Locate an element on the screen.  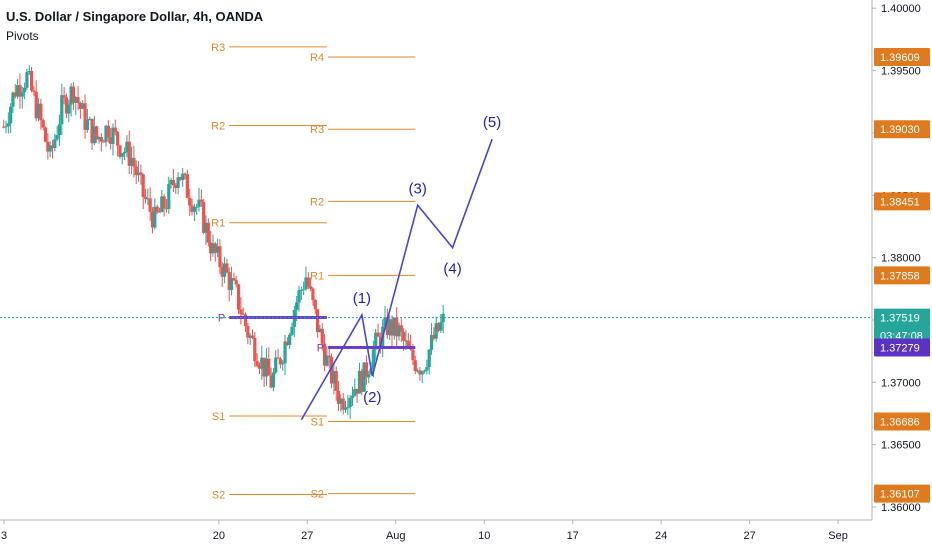
pivot-level-label: R2 is located at coordinates (218, 126).